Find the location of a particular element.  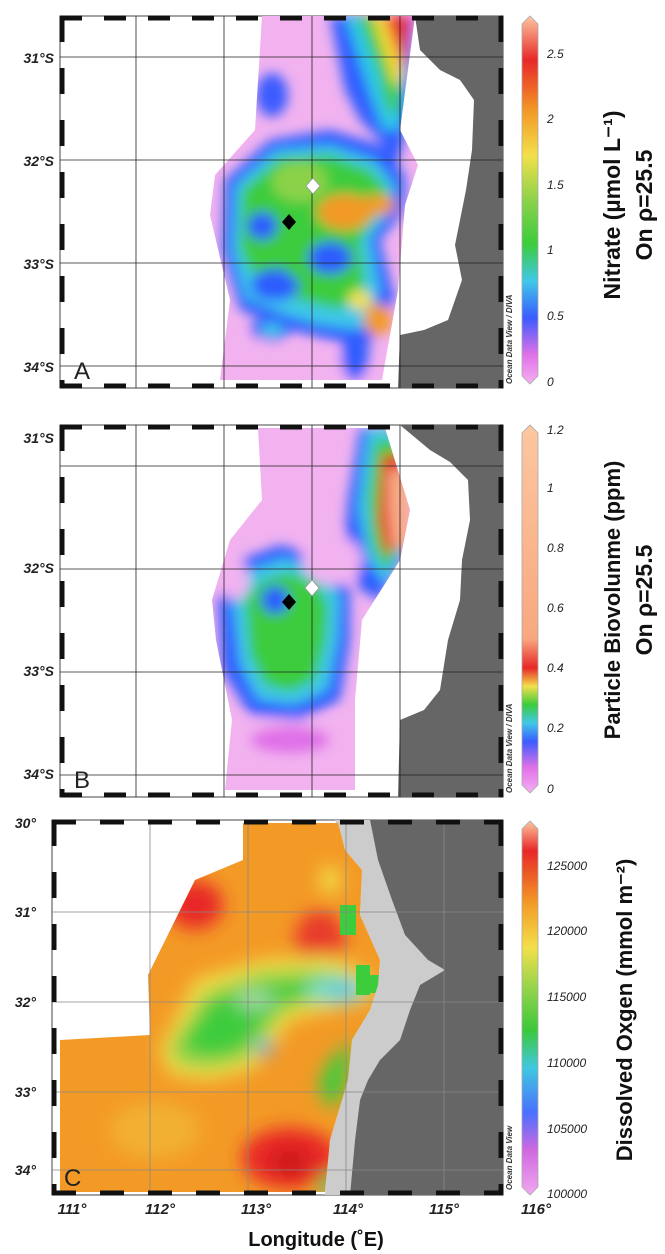

colorbar-b-ticks: 1.2 1 0.8 0.6 0.4 0.2 0 is located at coordinates (555, 609).